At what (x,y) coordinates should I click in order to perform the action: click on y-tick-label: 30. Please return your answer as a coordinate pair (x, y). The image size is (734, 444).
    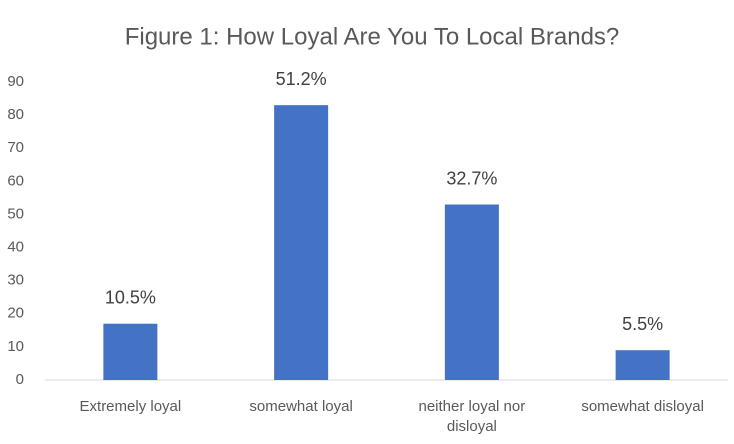
    Looking at the image, I should click on (15, 280).